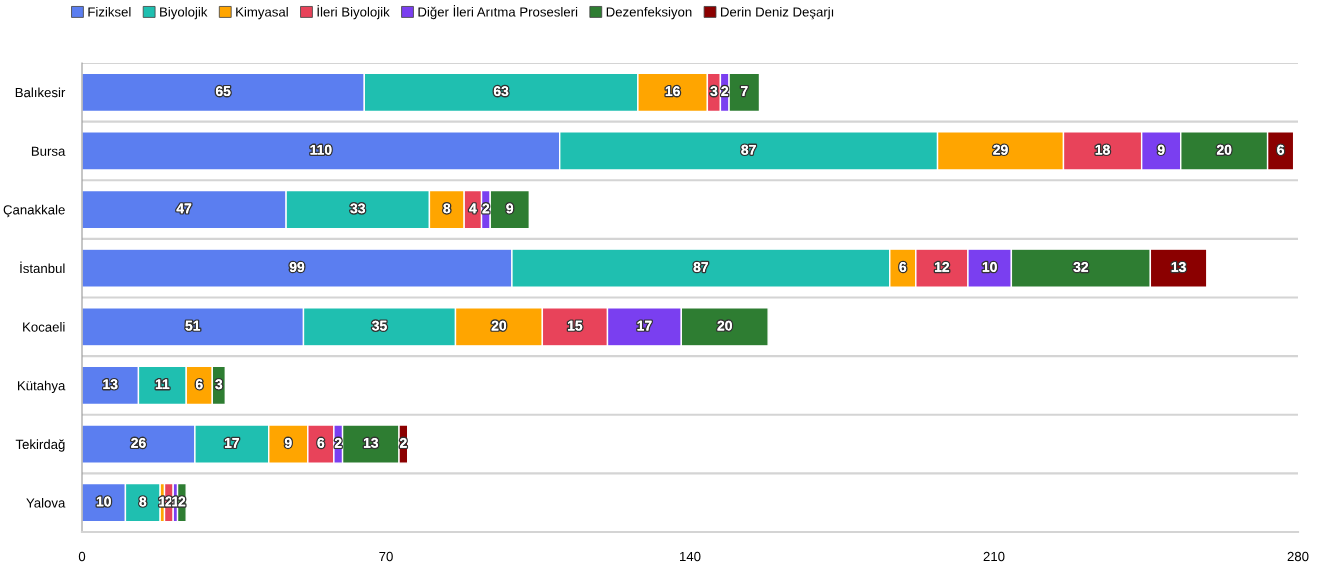 The image size is (1325, 568). What do you see at coordinates (321, 149) in the screenshot?
I see `data-label: 110` at bounding box center [321, 149].